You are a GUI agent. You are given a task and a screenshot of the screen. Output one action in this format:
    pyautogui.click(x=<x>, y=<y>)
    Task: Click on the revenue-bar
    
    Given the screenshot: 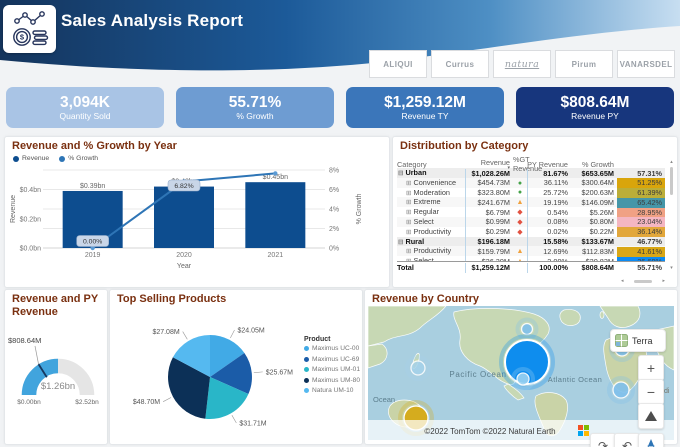 What is the action you would take?
    pyautogui.click(x=275, y=215)
    